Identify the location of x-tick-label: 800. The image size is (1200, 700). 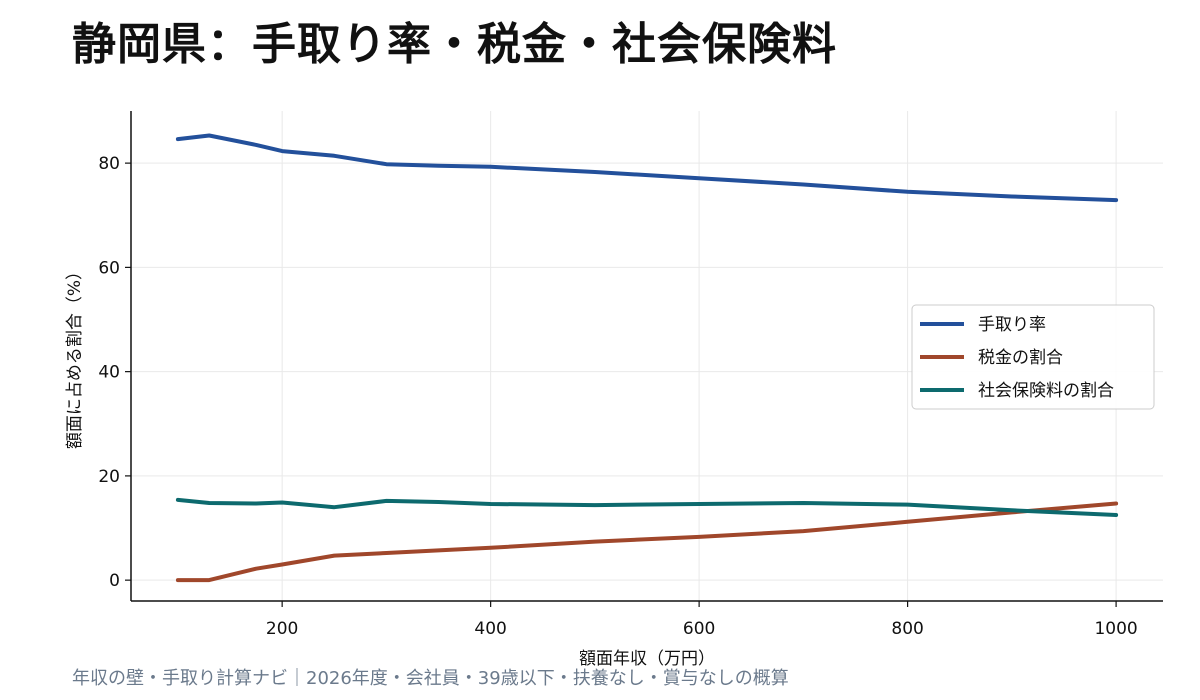
(907, 629).